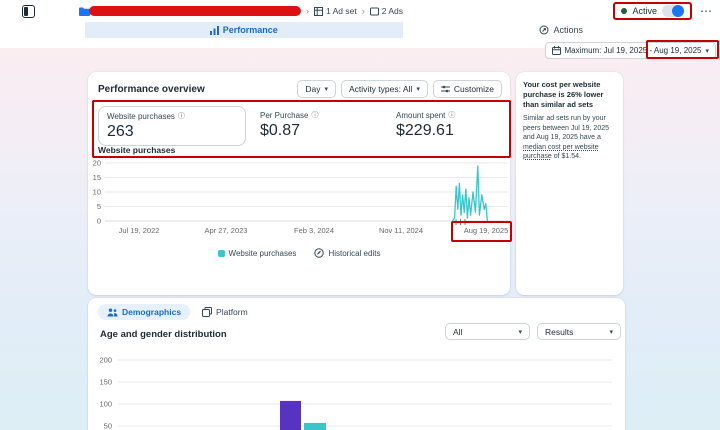 This screenshot has height=430, width=720. Describe the element at coordinates (374, 11) in the screenshot. I see `ads-icon` at that location.